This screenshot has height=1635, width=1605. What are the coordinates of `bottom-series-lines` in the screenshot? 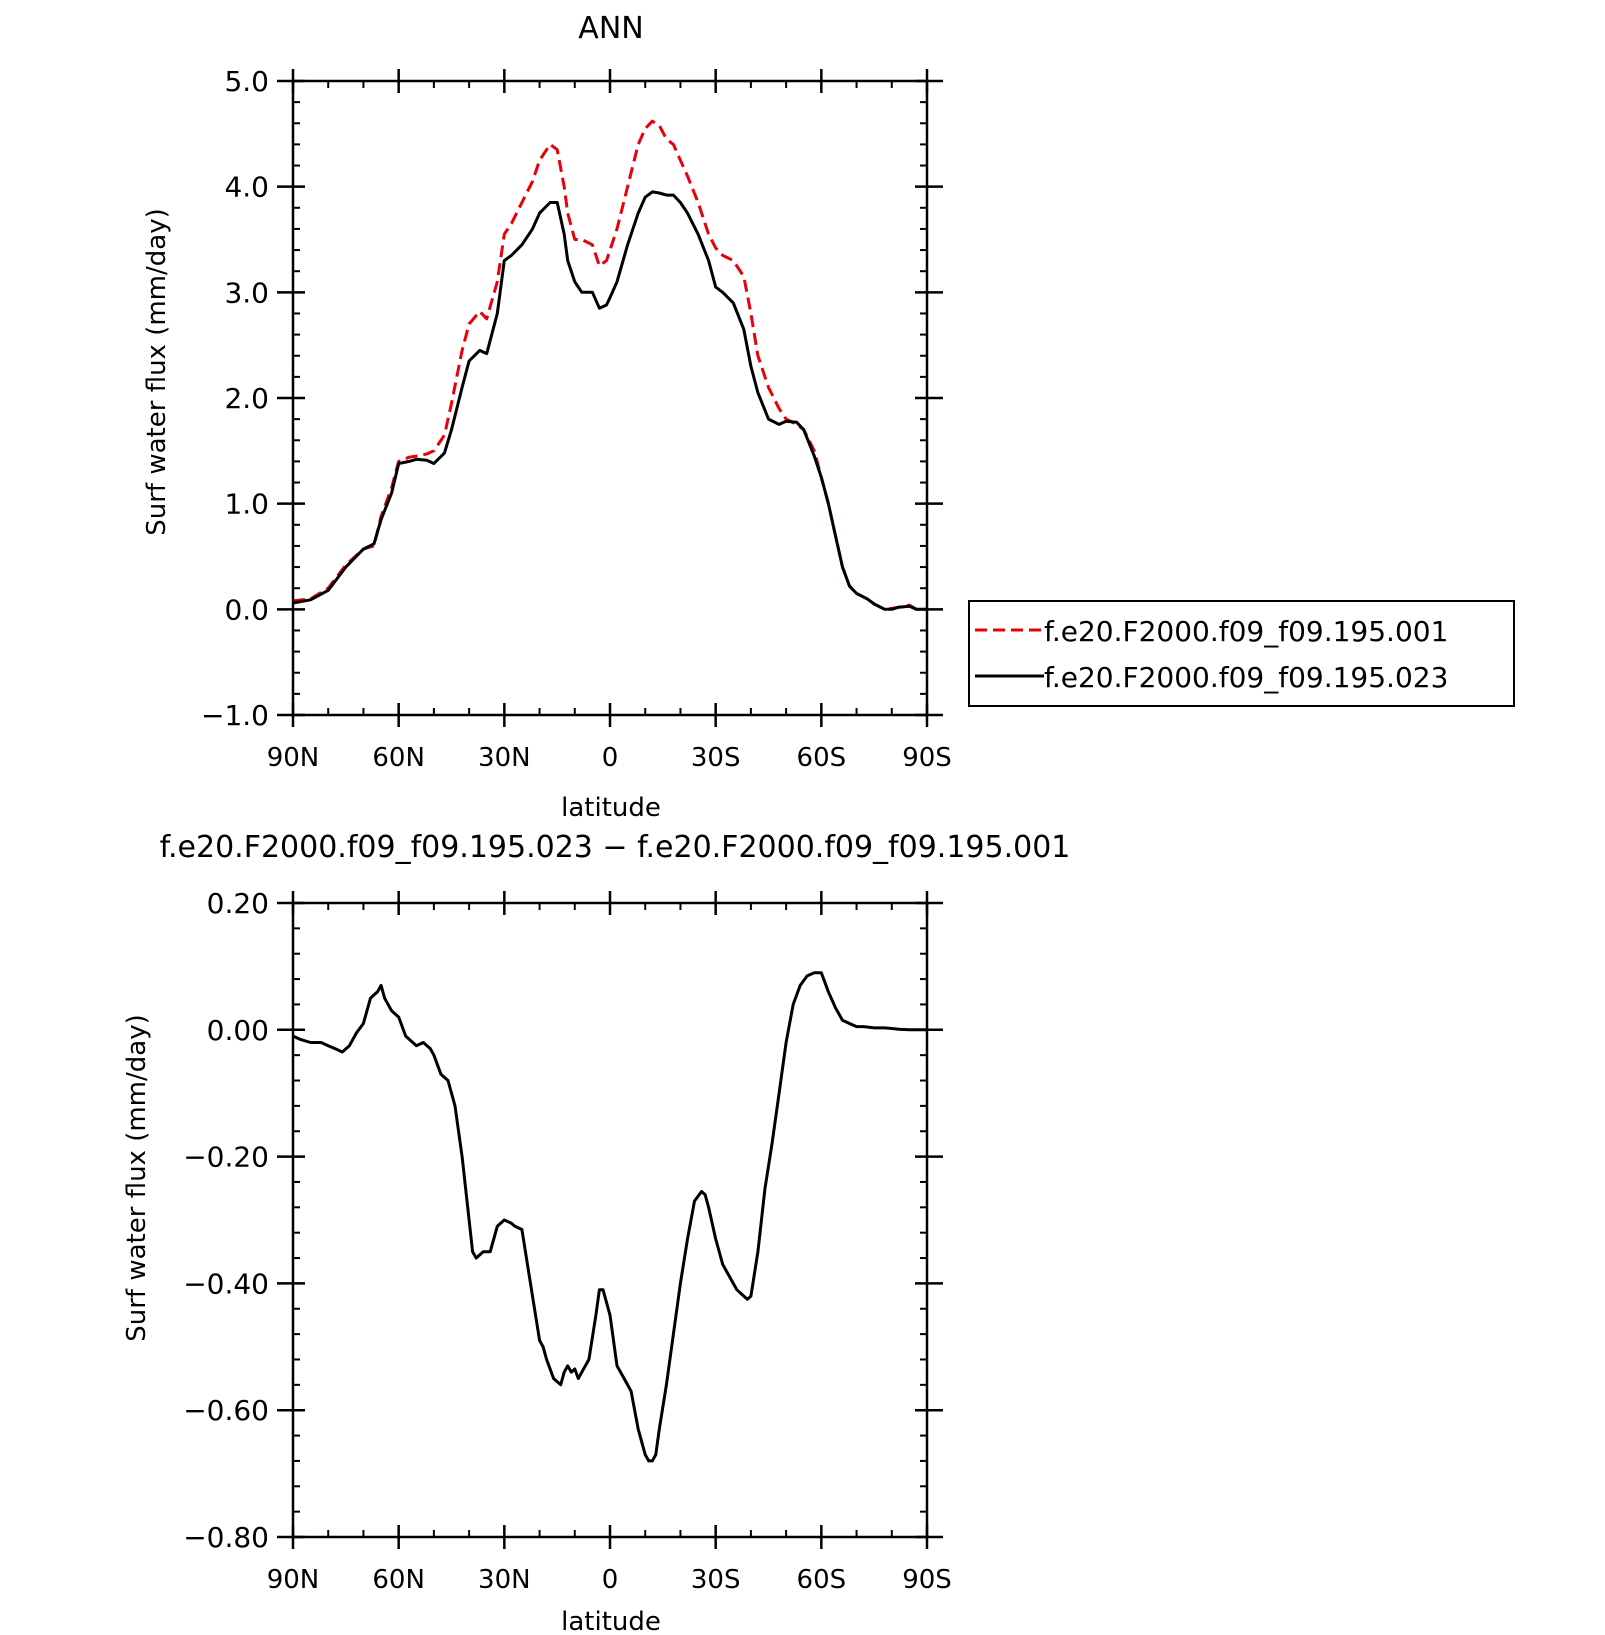 It's located at (609, 1217).